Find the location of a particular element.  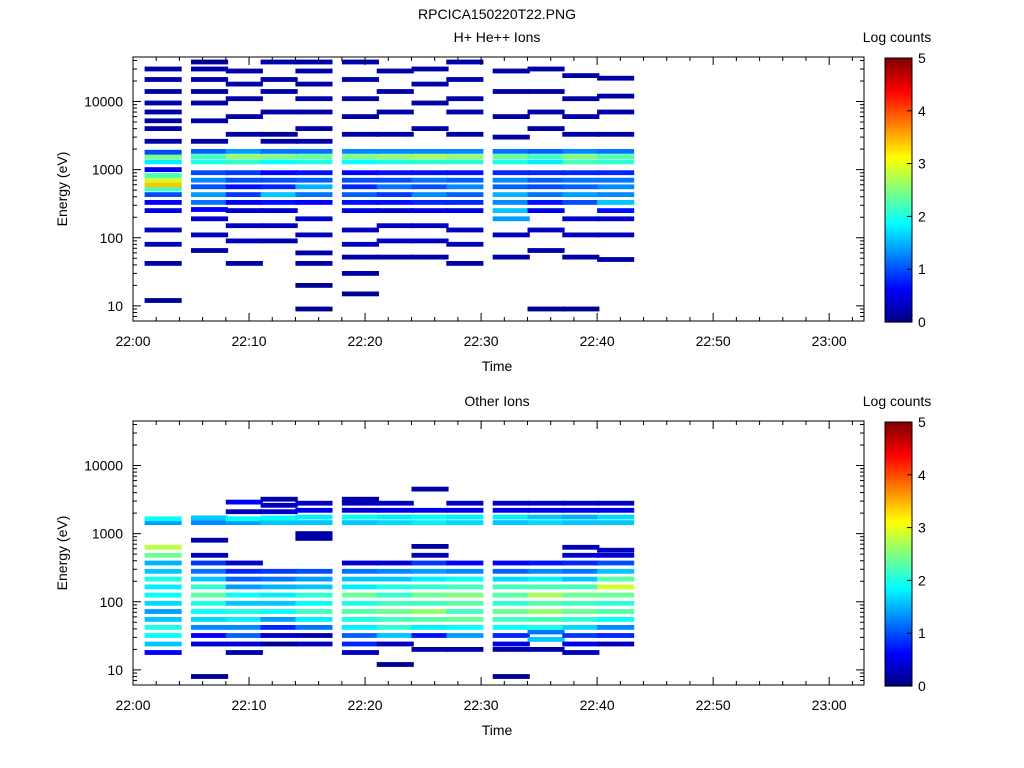

panel-title: Other Ions is located at coordinates (496, 401).